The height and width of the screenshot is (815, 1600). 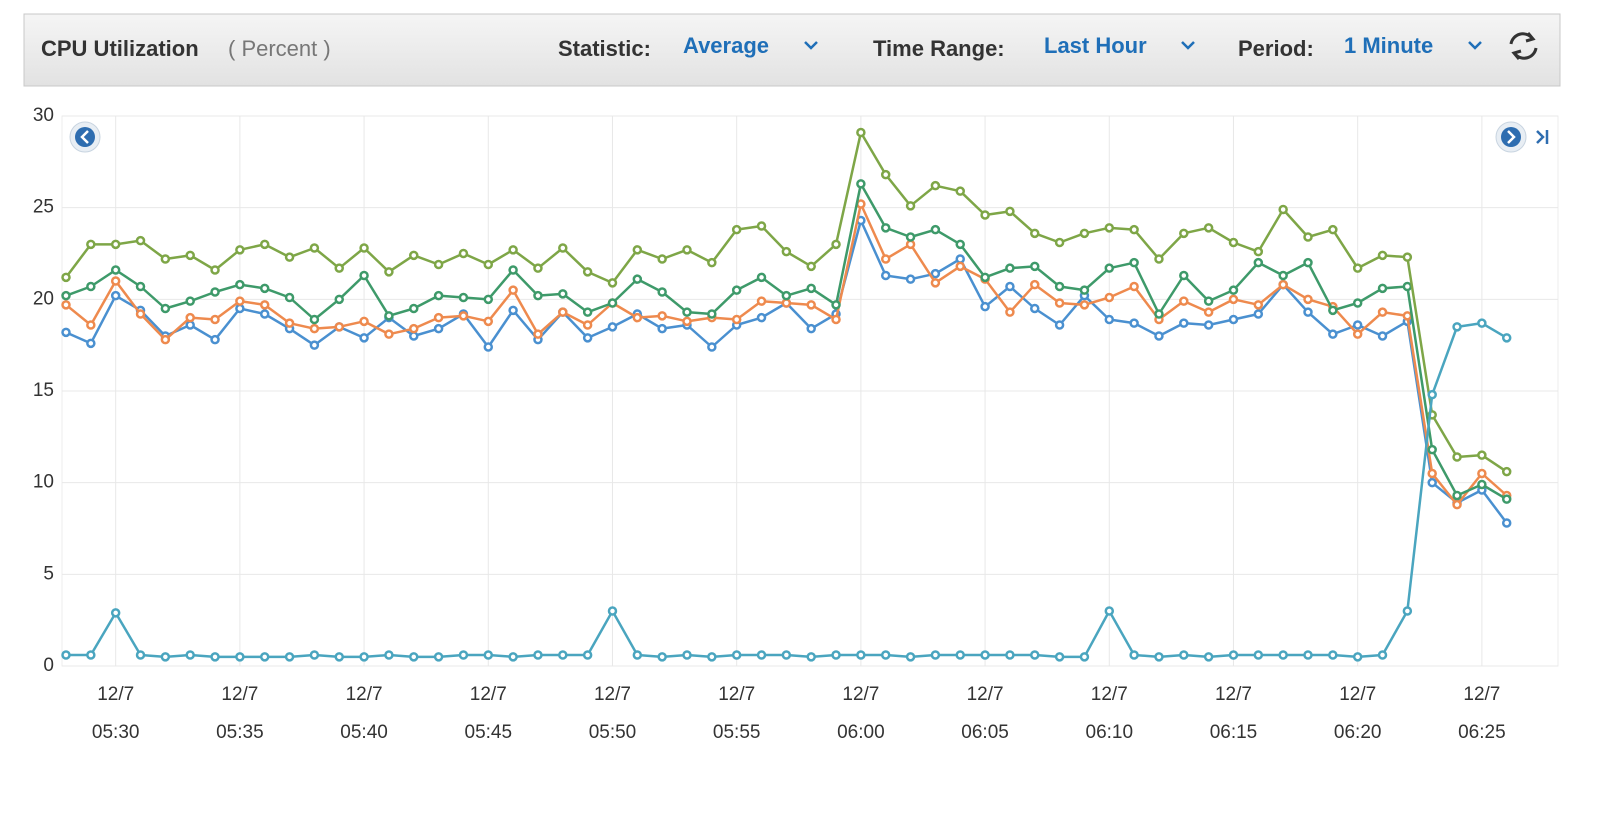 I want to click on x-tick-label: 06:15, so click(x=1234, y=732).